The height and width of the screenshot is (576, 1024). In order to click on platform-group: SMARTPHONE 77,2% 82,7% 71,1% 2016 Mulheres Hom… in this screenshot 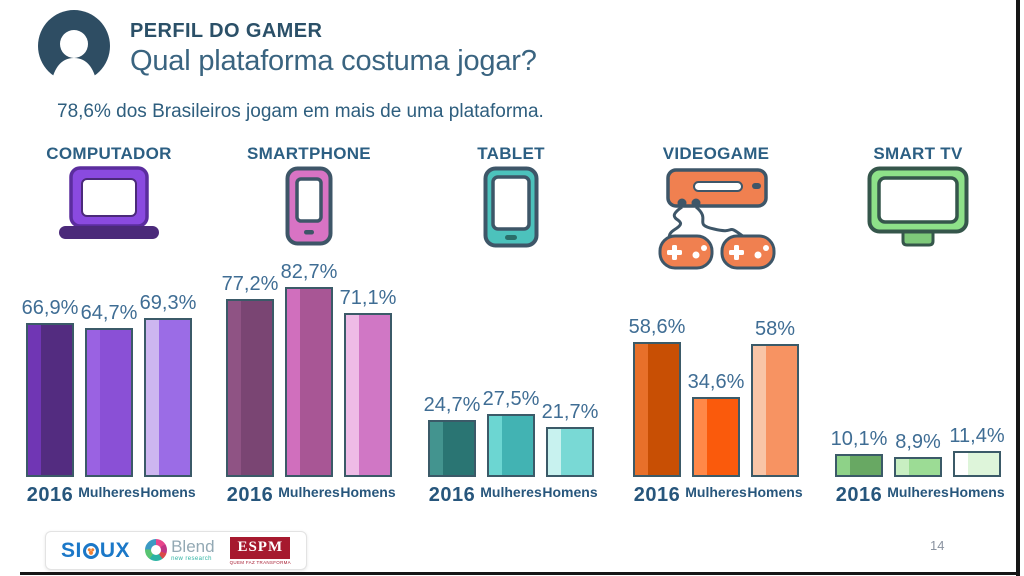, I will do `click(309, 358)`.